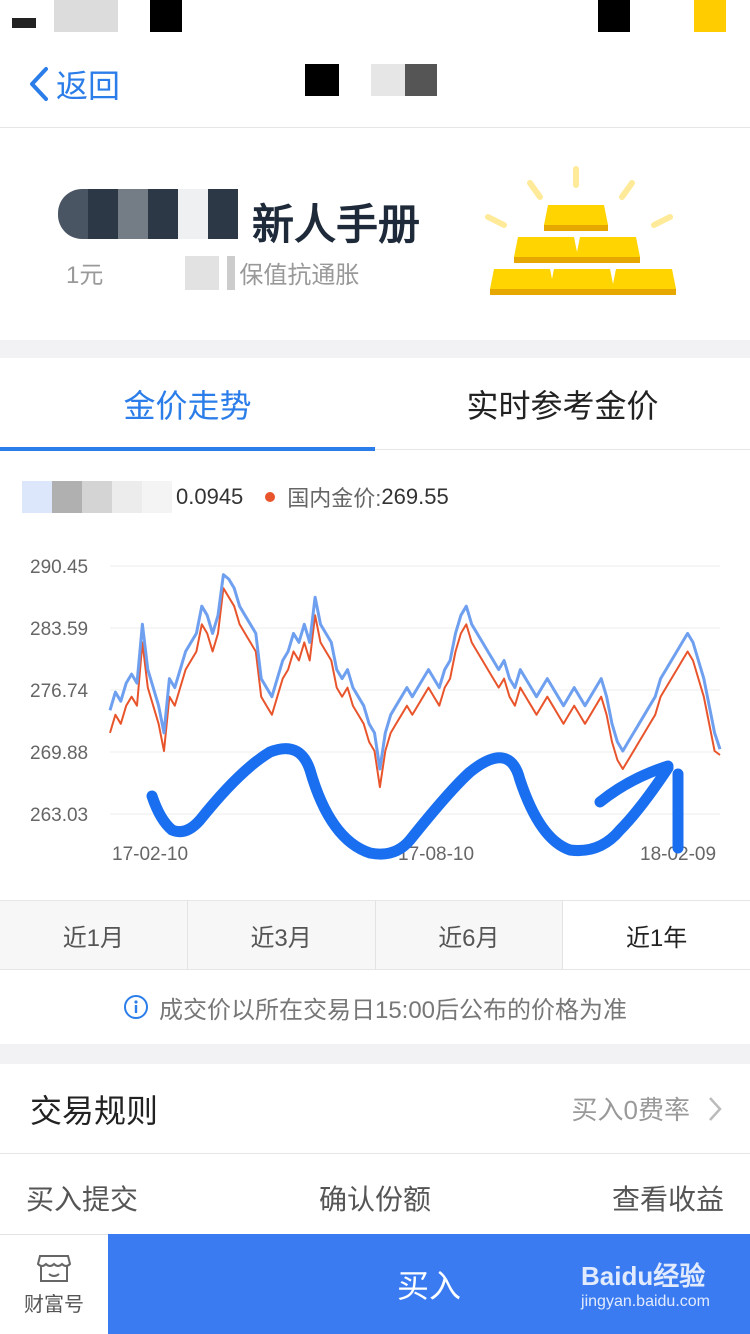  What do you see at coordinates (135, 1007) in the screenshot?
I see `info-icon` at bounding box center [135, 1007].